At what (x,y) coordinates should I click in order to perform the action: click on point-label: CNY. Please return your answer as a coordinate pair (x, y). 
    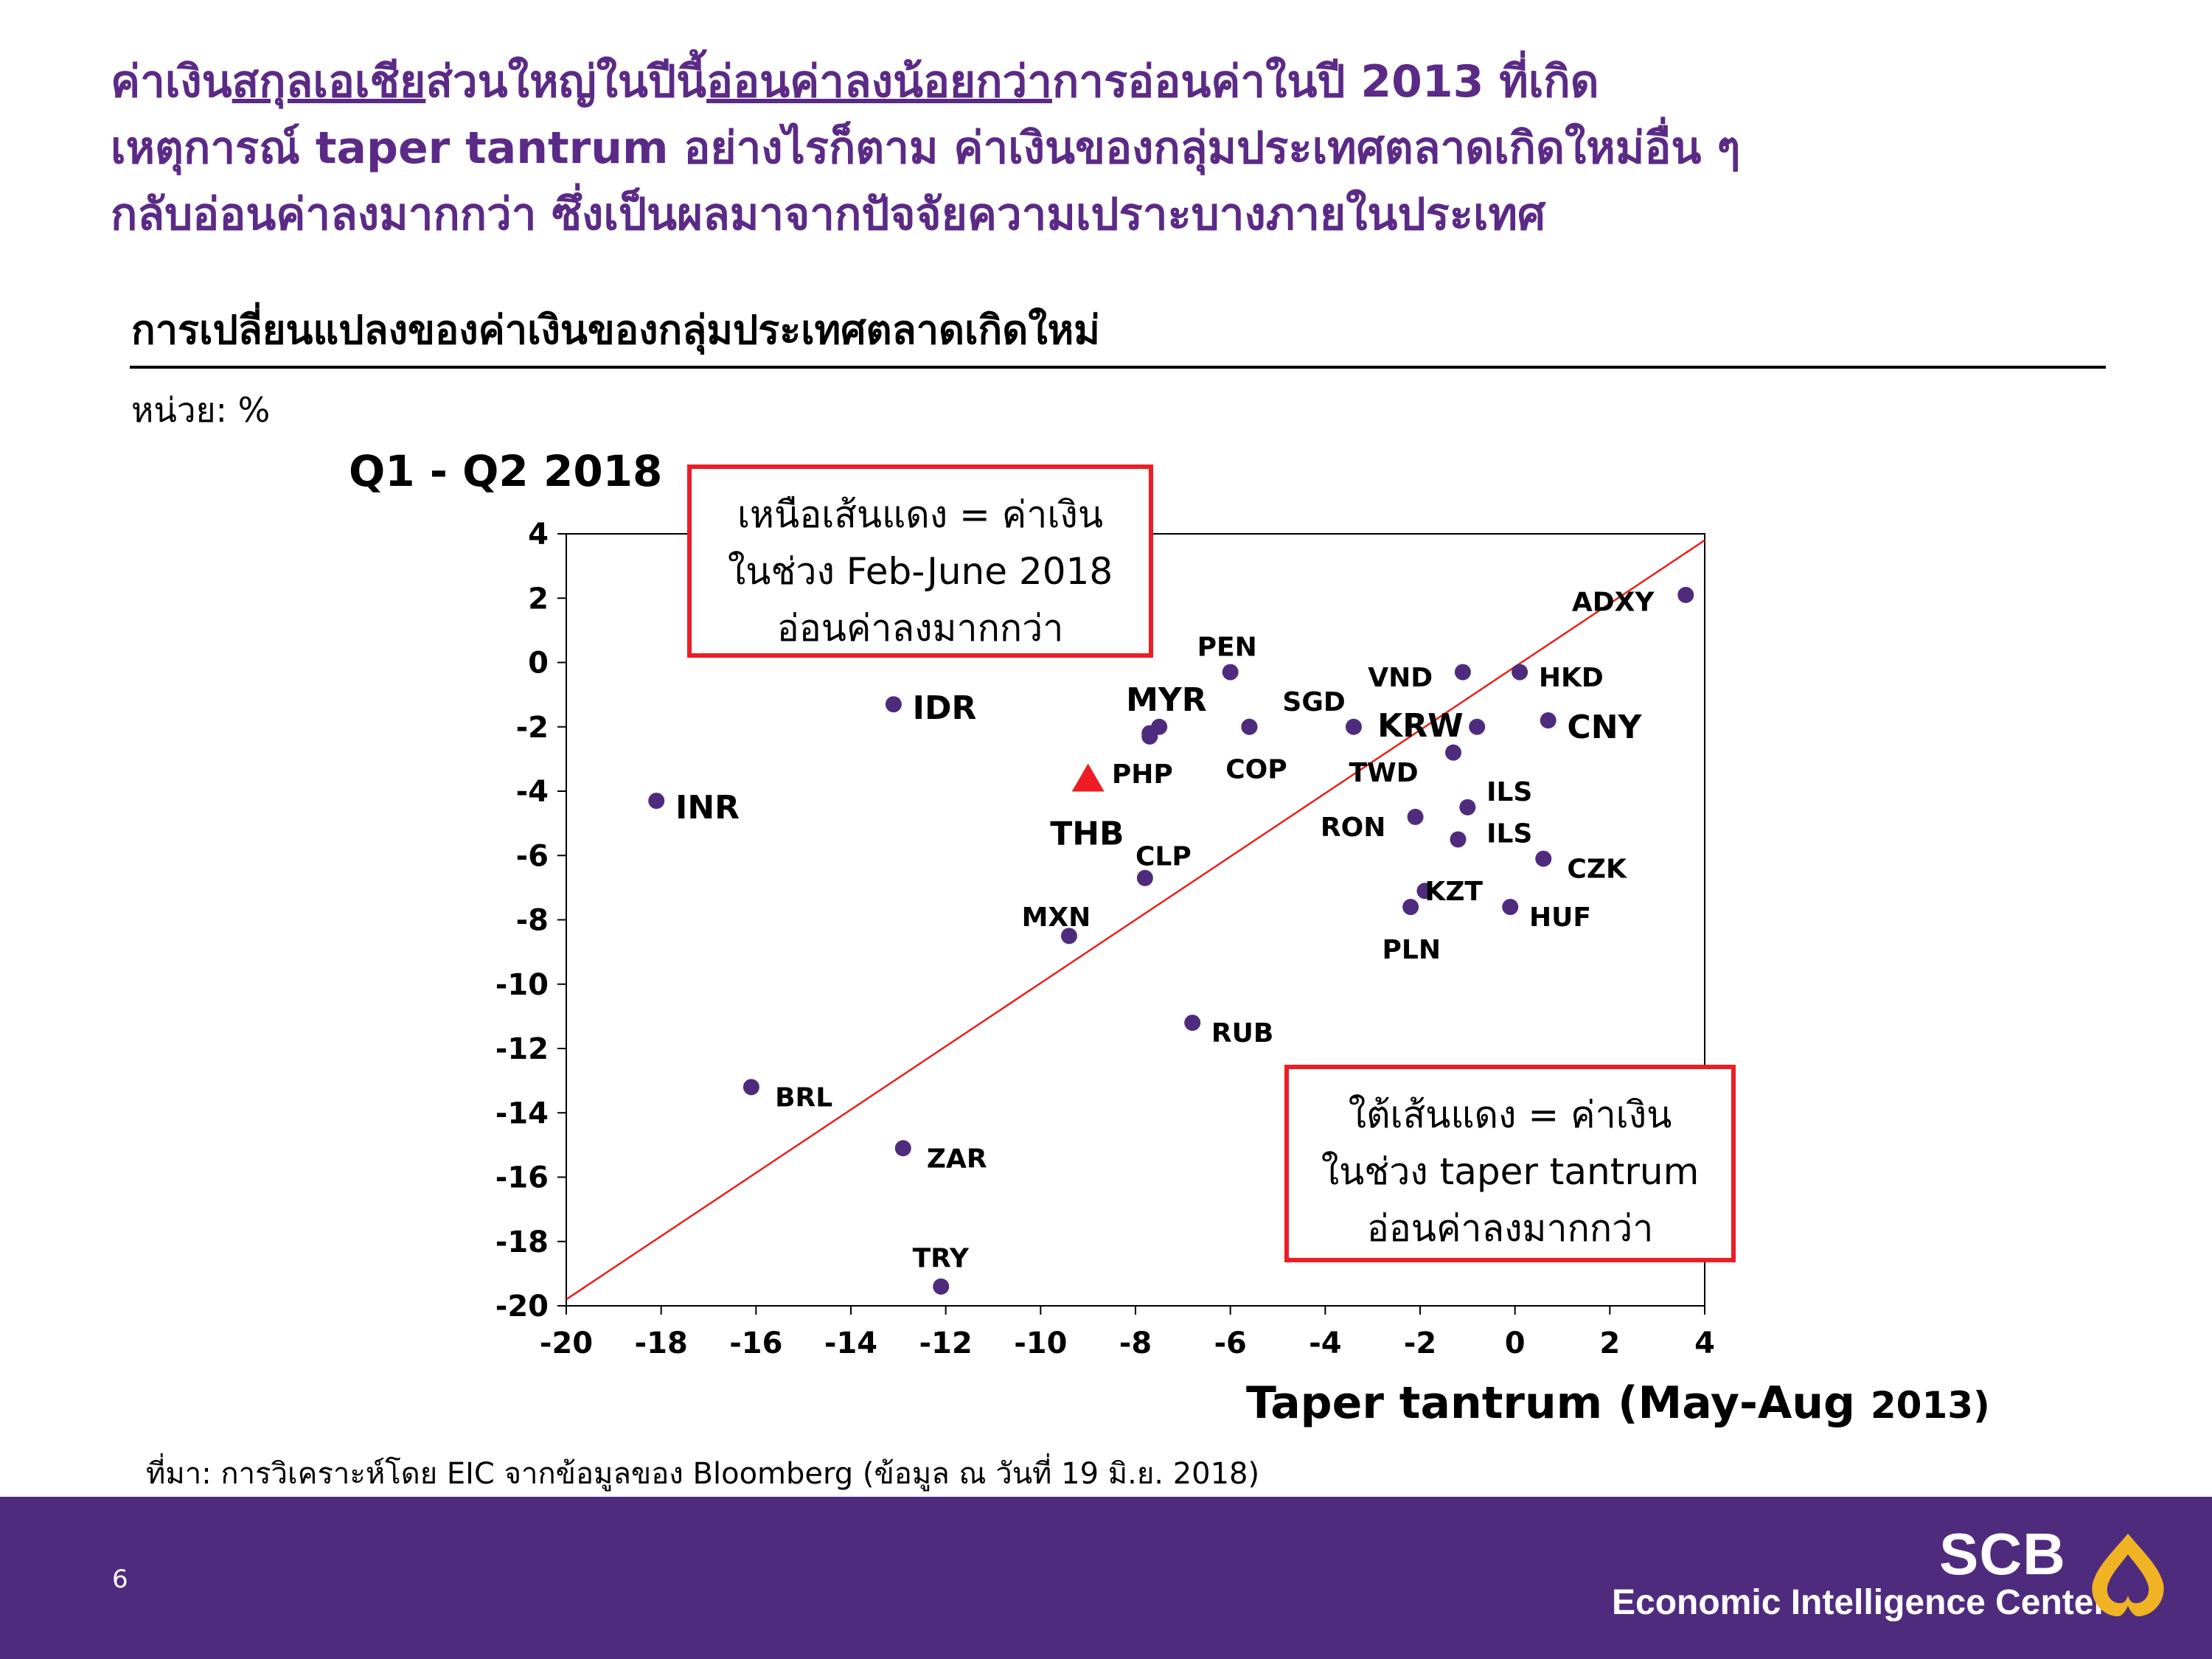
    Looking at the image, I should click on (1604, 727).